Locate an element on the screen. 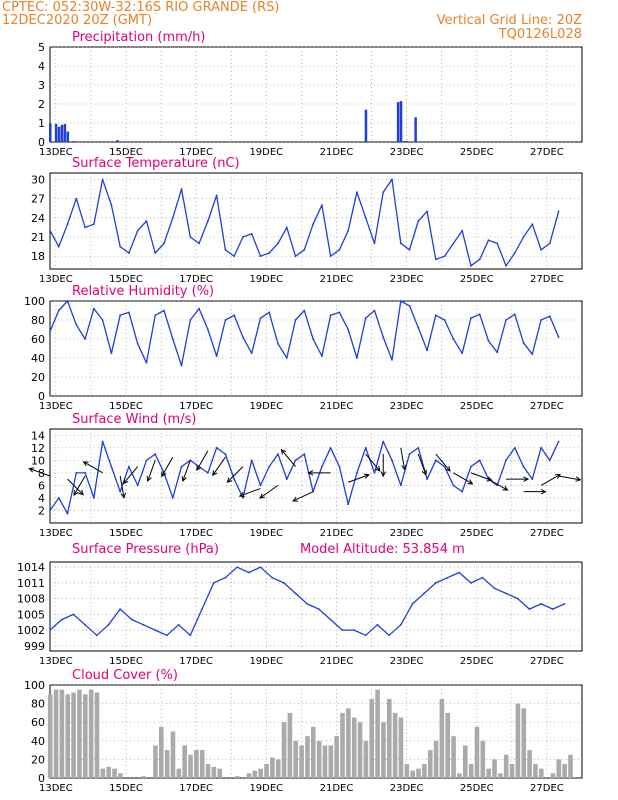  y-tick-label: 5 is located at coordinates (41, 47).